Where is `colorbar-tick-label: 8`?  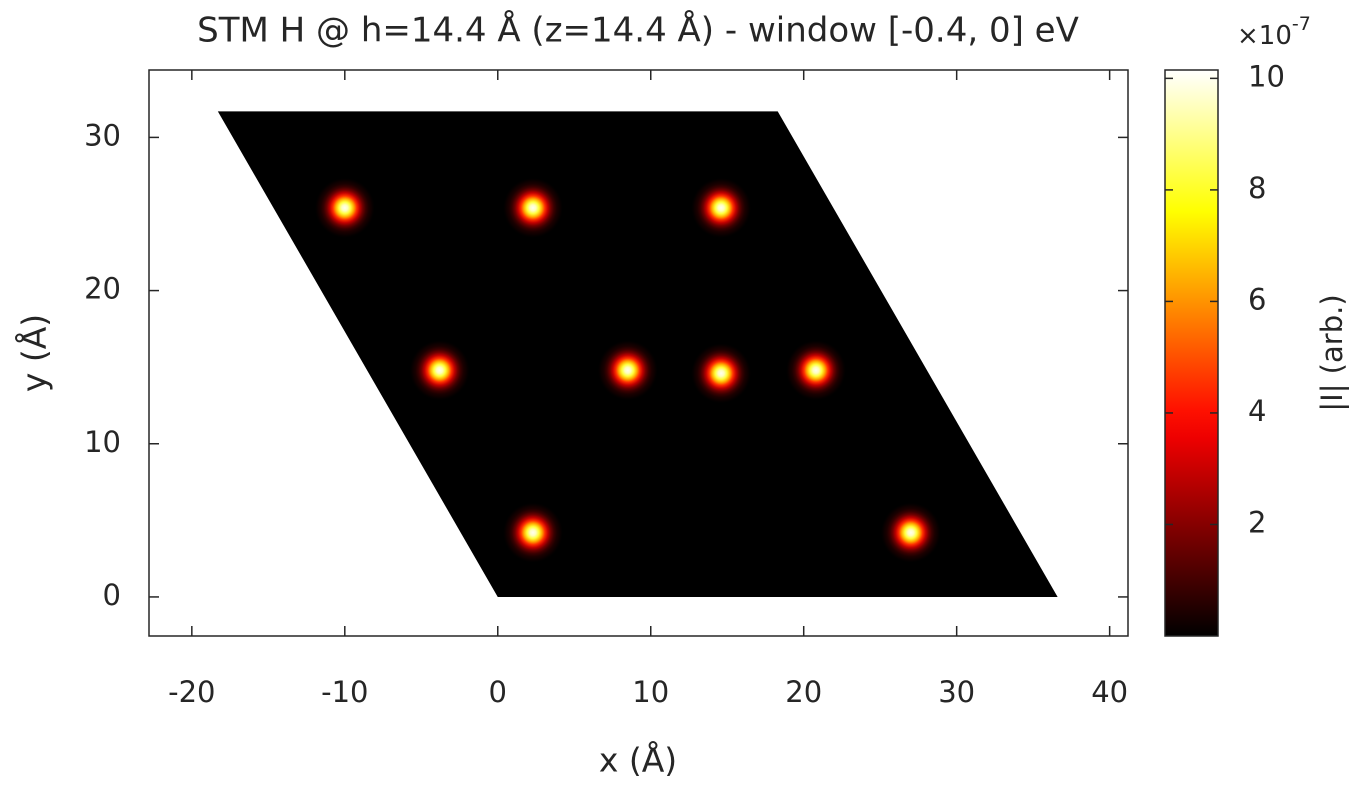
colorbar-tick-label: 8 is located at coordinates (1257, 188).